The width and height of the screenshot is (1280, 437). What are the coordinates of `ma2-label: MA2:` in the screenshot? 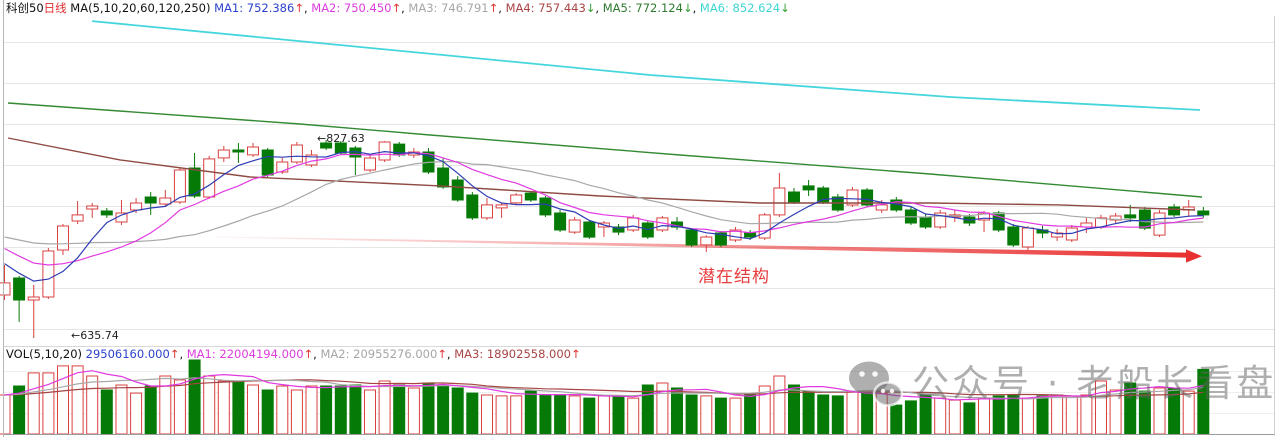 It's located at (327, 8).